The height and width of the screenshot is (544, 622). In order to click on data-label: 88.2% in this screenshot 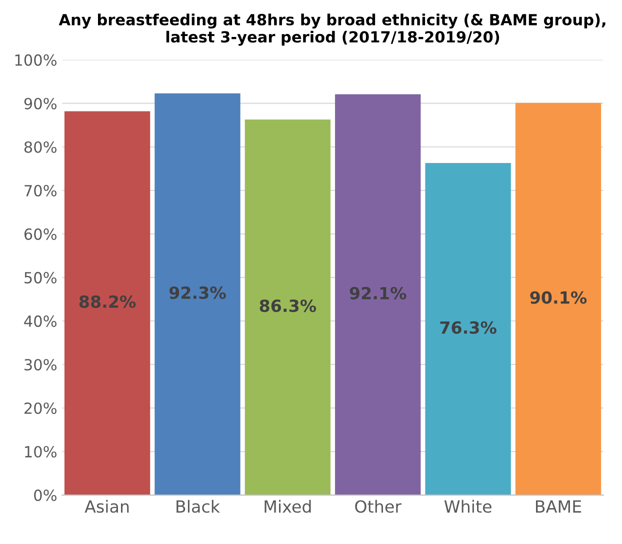, I will do `click(107, 301)`.